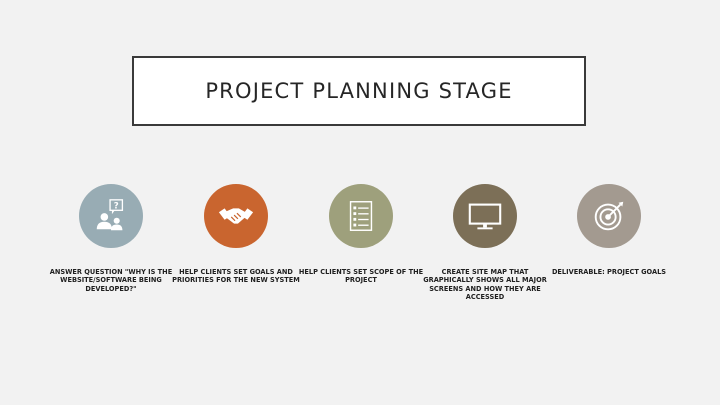 Image resolution: width=720 pixels, height=405 pixels. What do you see at coordinates (609, 272) in the screenshot?
I see `step-5-text: DELIVERABLE: PROJECT GOALS` at bounding box center [609, 272].